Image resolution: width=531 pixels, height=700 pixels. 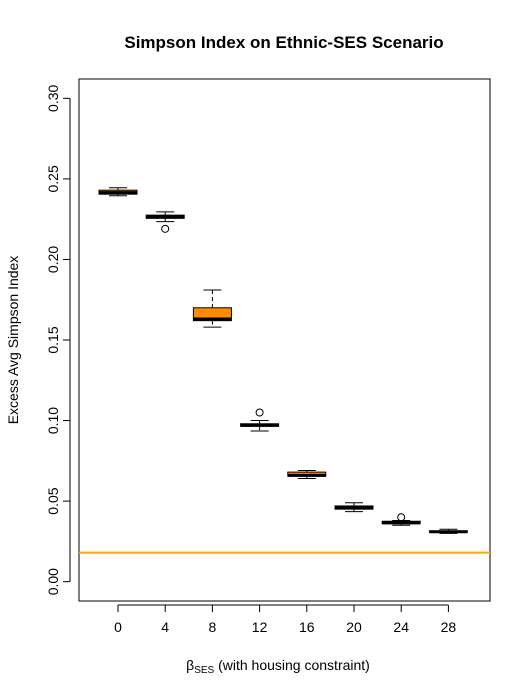 What do you see at coordinates (292, 665) in the screenshot?
I see `x-axis-label-text: (with housing constraint)` at bounding box center [292, 665].